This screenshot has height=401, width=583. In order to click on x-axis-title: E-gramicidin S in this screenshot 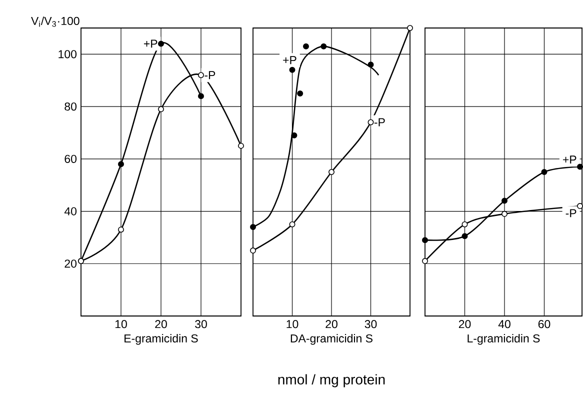, I will do `click(161, 339)`.